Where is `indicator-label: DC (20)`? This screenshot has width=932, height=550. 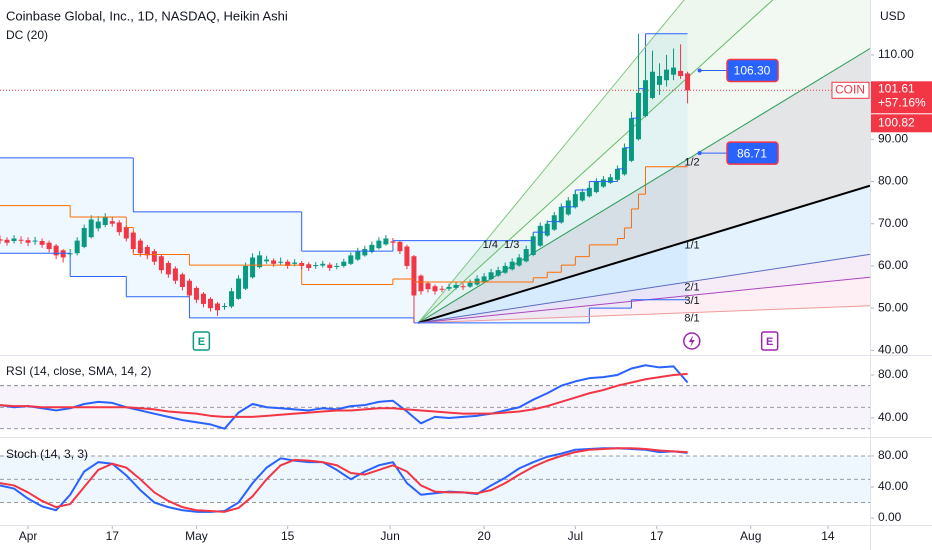
indicator-label: DC (20) is located at coordinates (27, 35).